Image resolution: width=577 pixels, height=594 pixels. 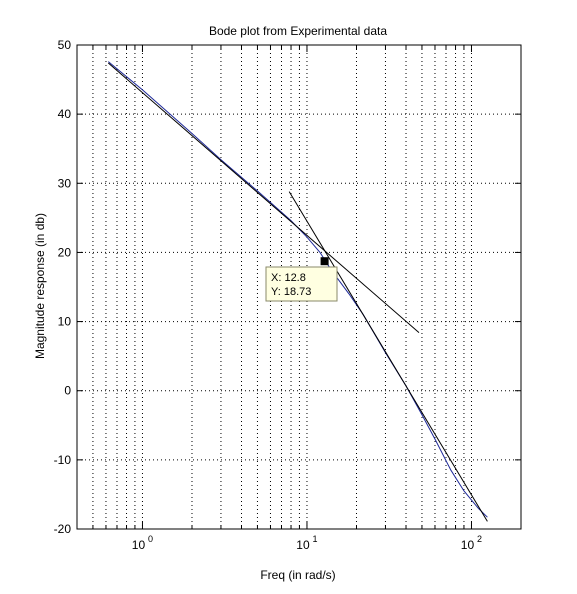 I want to click on y-tick-label: 40, so click(x=65, y=114).